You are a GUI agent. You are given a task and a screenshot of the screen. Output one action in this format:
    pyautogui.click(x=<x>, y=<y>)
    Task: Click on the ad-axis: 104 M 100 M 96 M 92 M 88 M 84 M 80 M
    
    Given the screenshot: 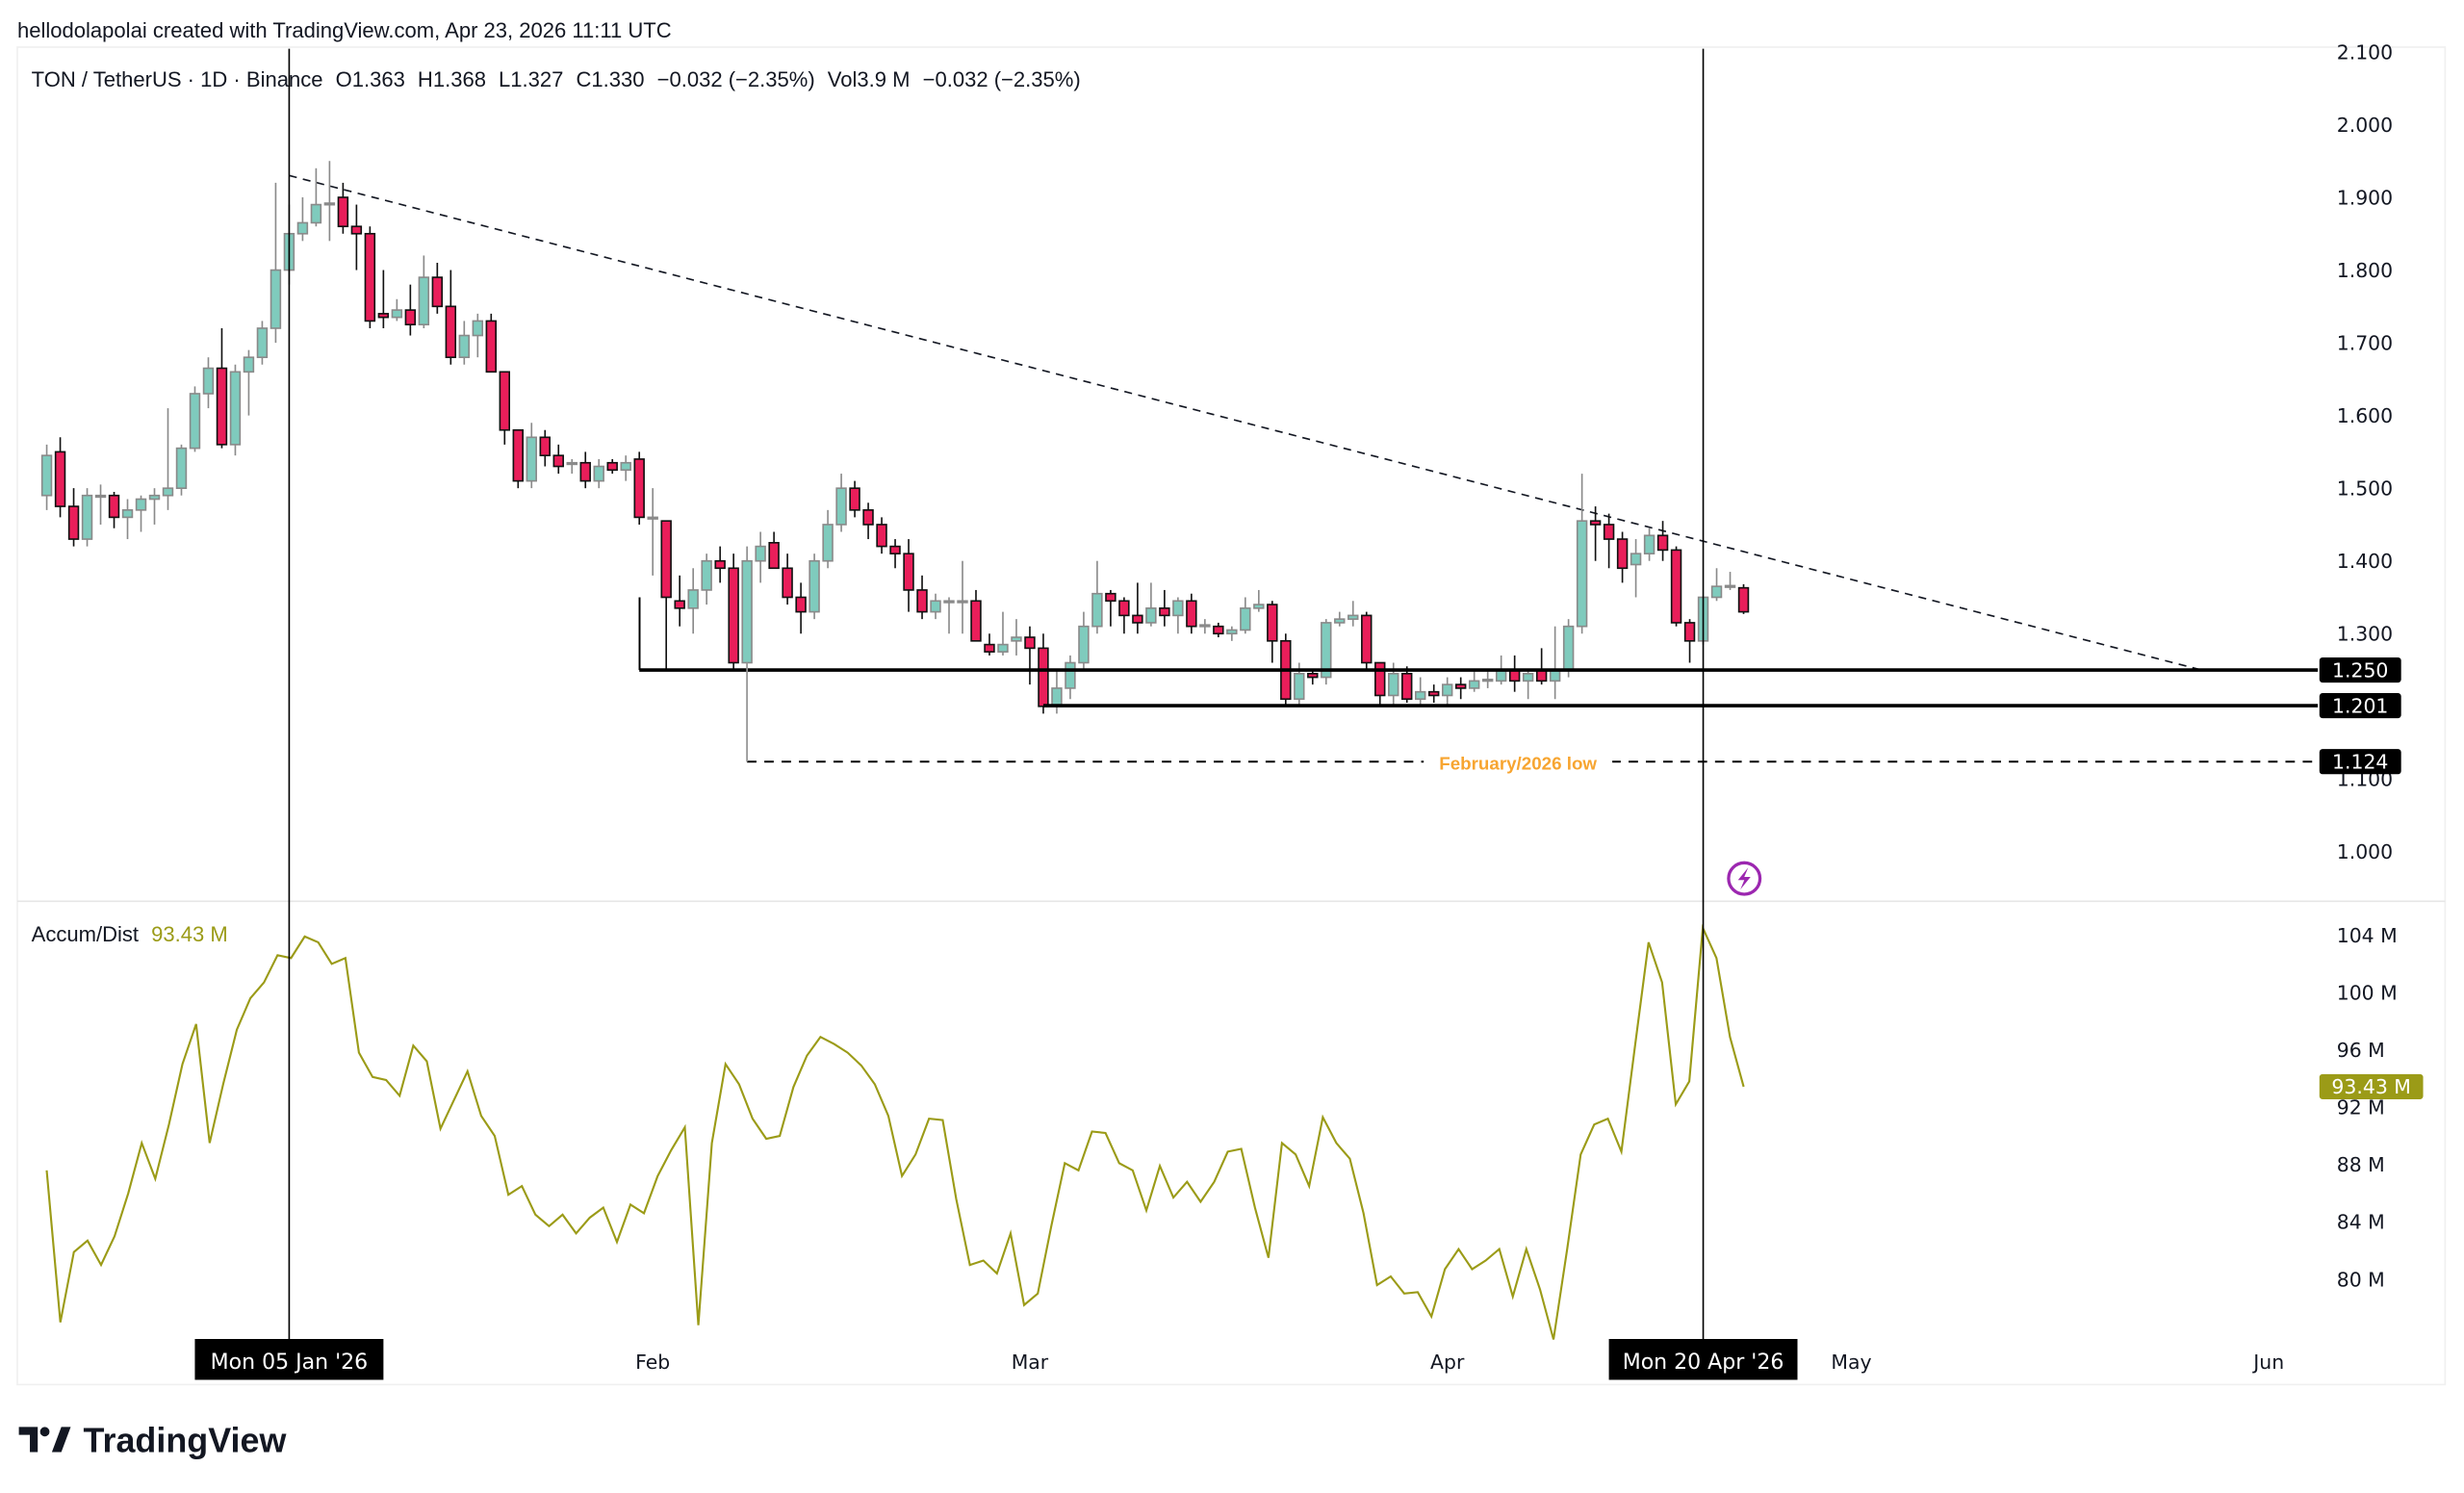 What is the action you would take?
    pyautogui.click(x=2367, y=1108)
    